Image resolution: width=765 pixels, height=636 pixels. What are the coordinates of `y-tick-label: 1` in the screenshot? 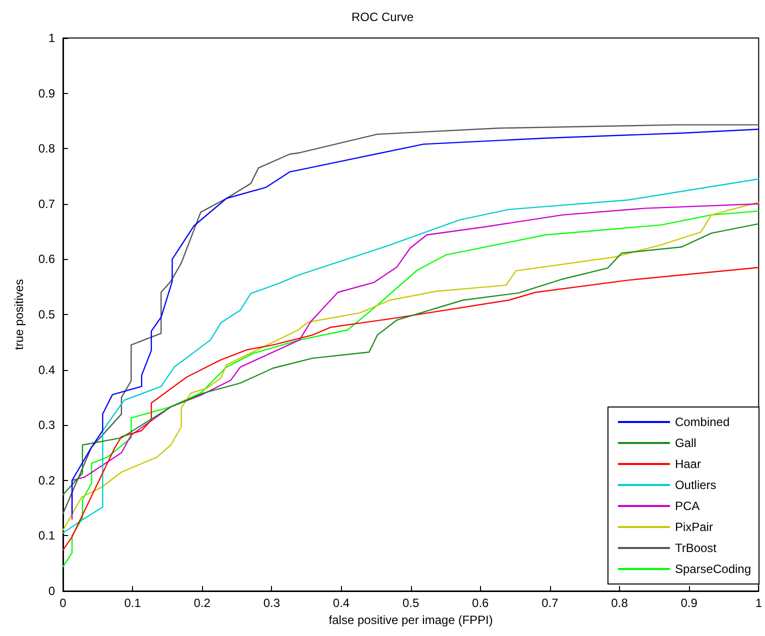 It's located at (52, 38).